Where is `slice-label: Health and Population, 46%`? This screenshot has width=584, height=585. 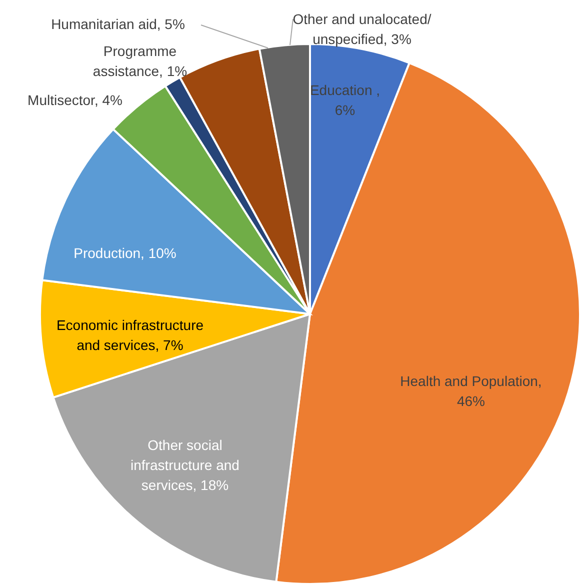 slice-label: Health and Population, 46% is located at coordinates (471, 391).